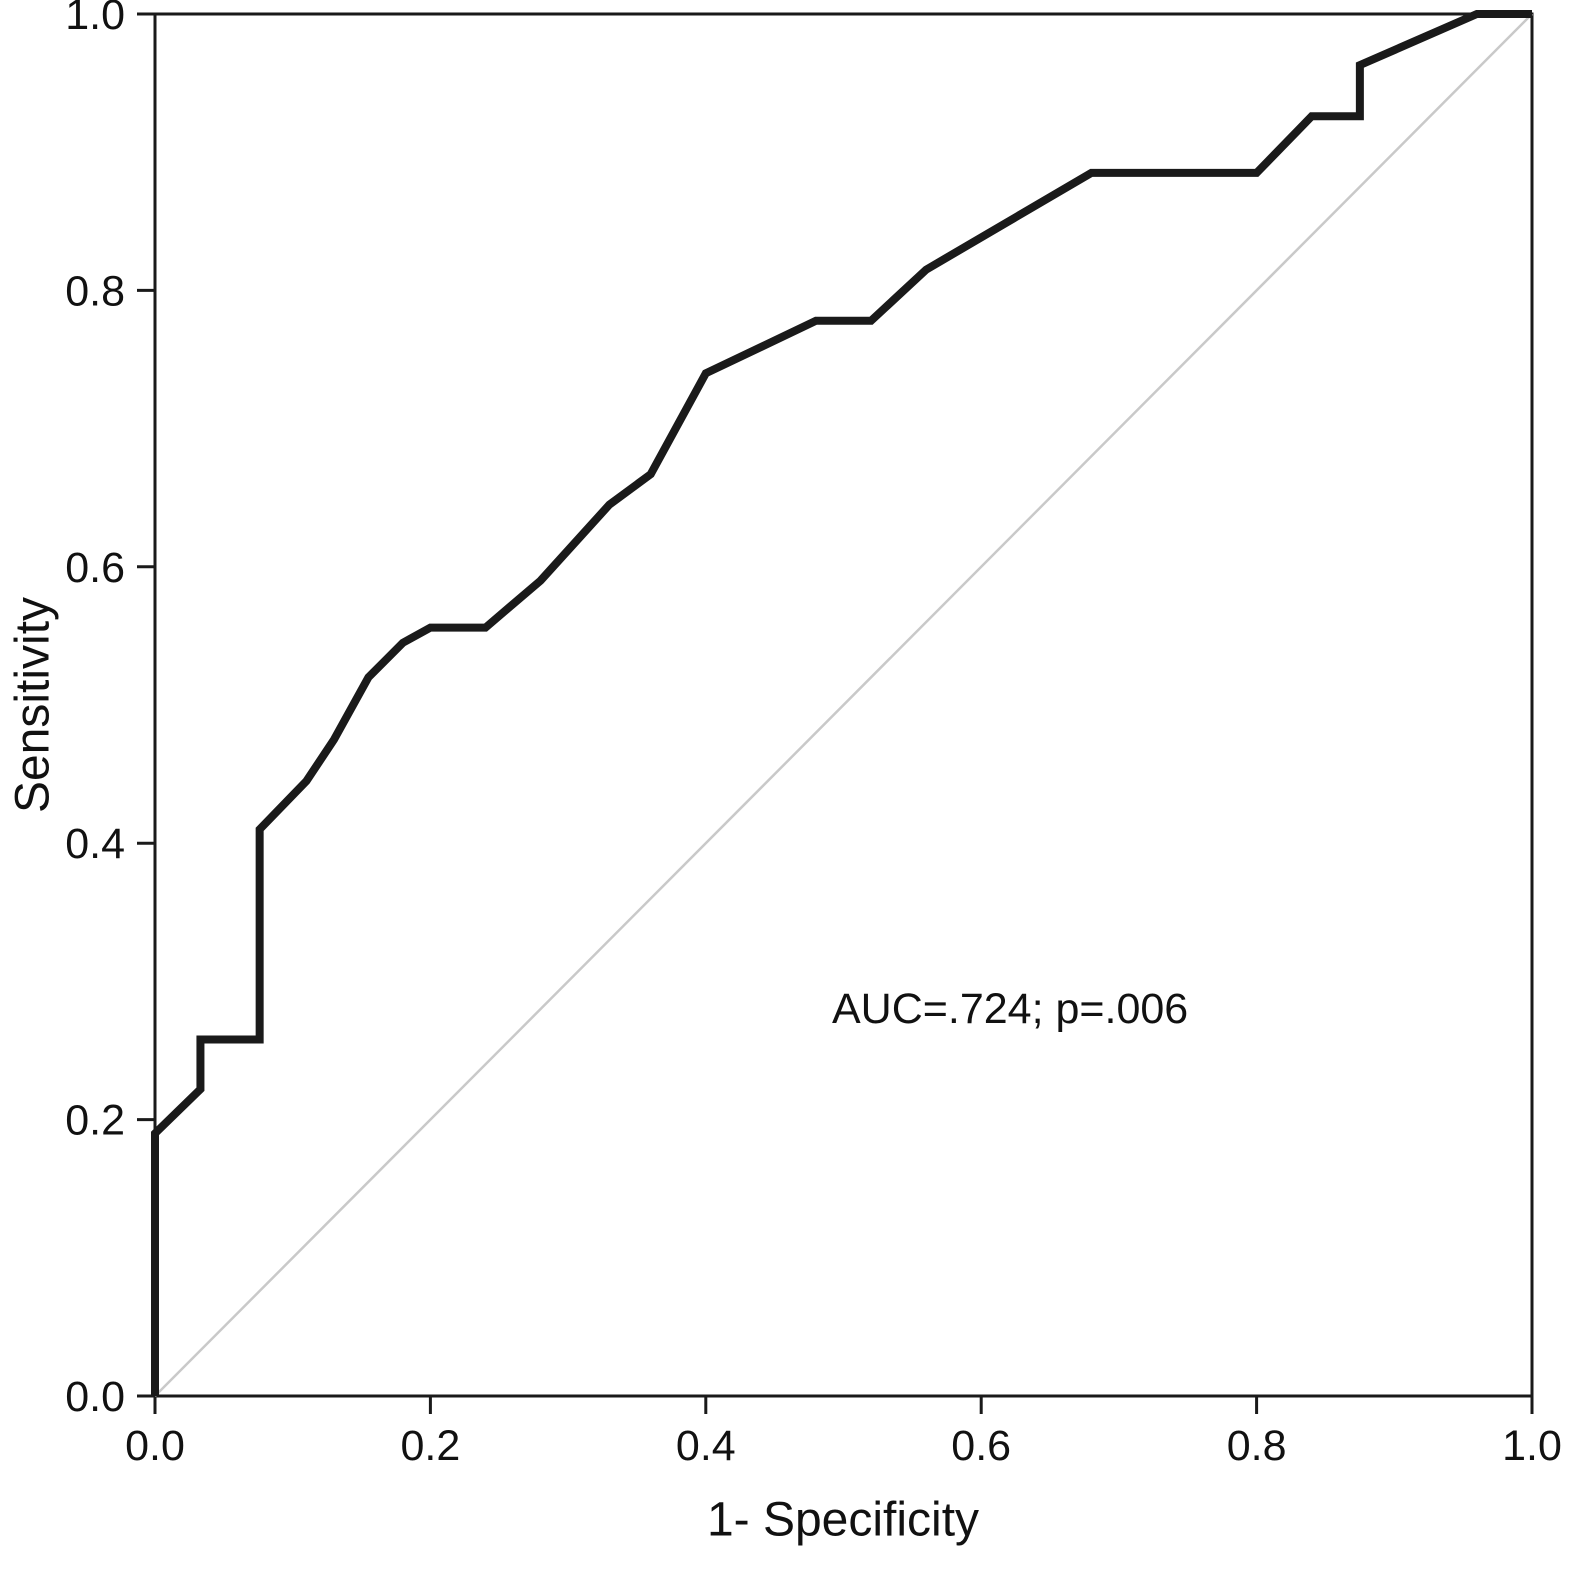  I want to click on x-tick-label: 0.4, so click(706, 1446).